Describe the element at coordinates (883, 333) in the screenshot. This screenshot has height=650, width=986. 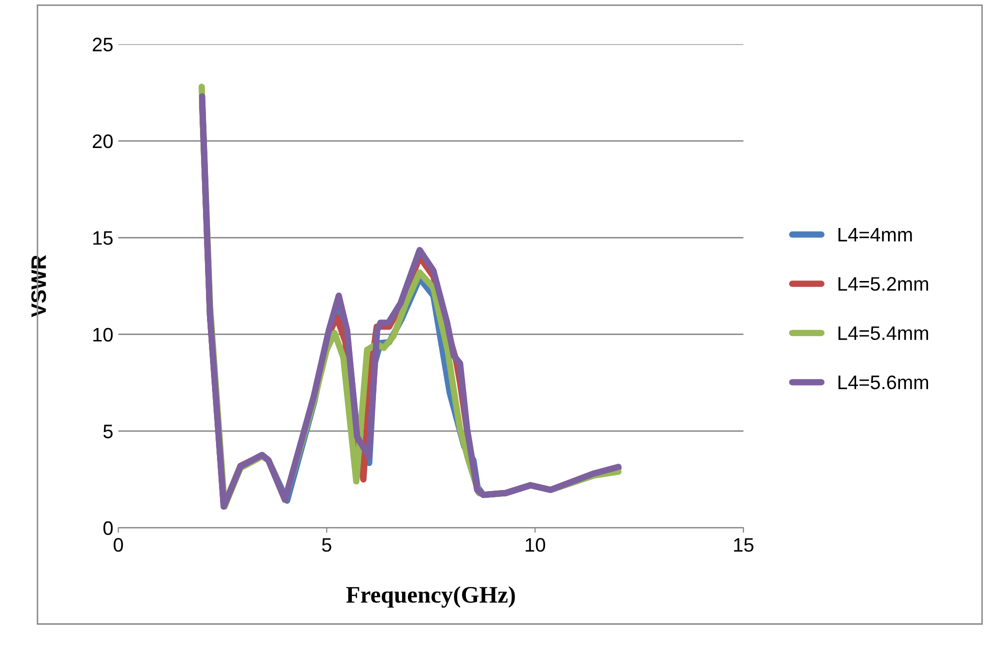
I see `legend-label: L4=5.4mm` at that location.